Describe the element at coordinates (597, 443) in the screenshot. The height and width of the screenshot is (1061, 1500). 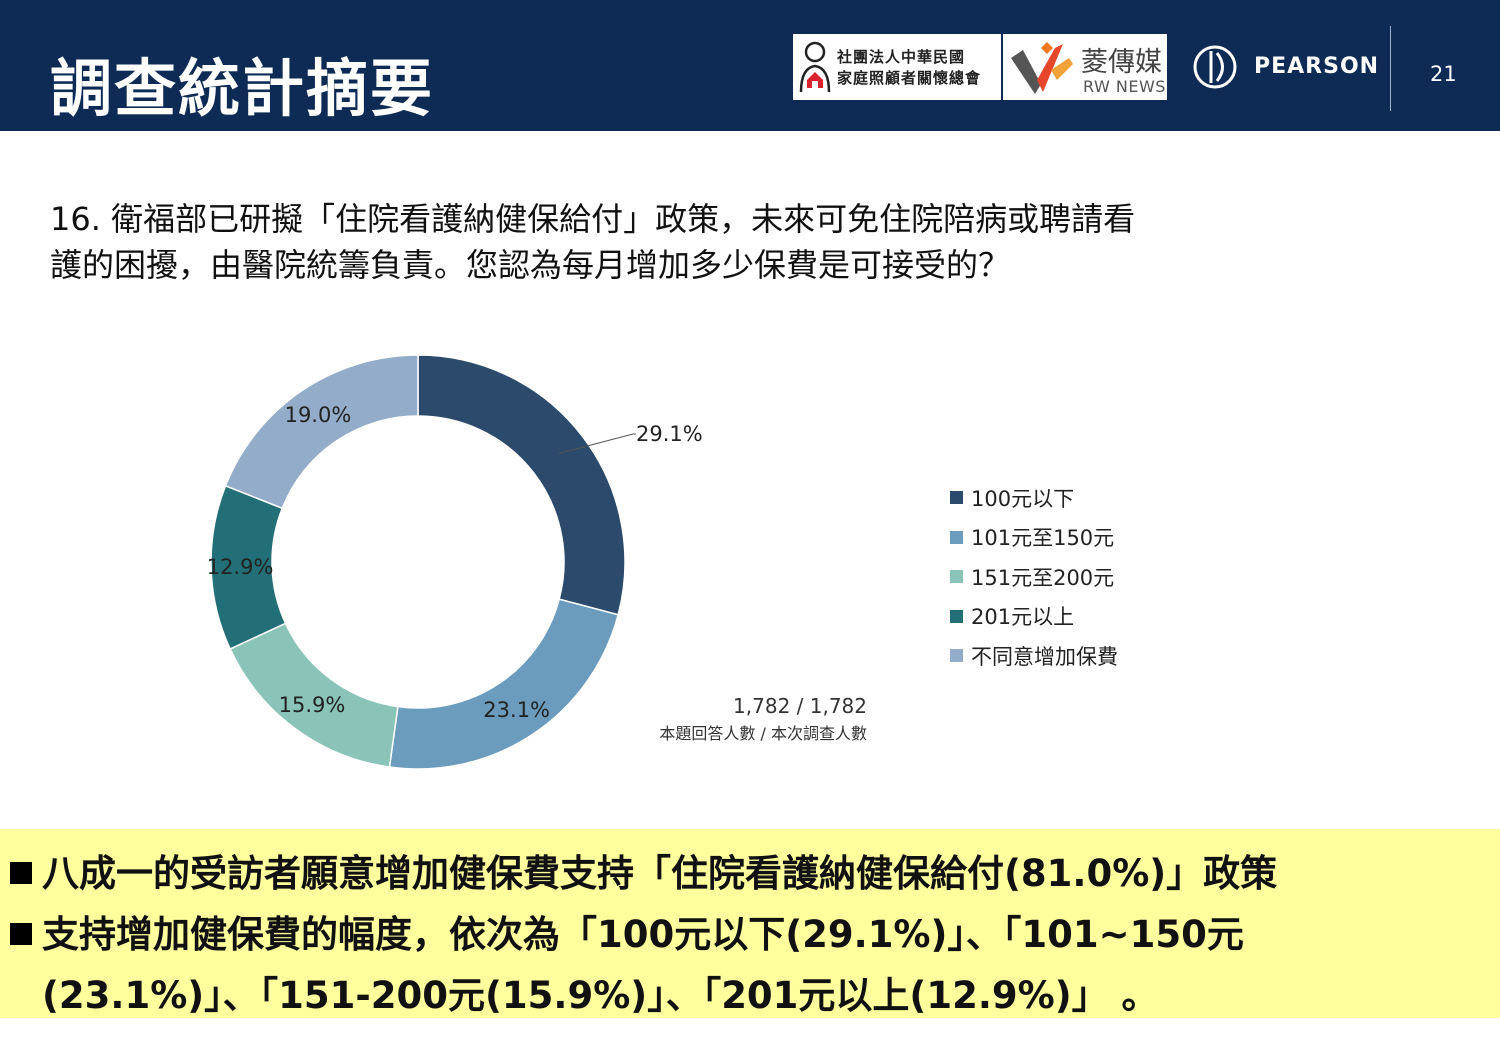
I see `leader-line` at that location.